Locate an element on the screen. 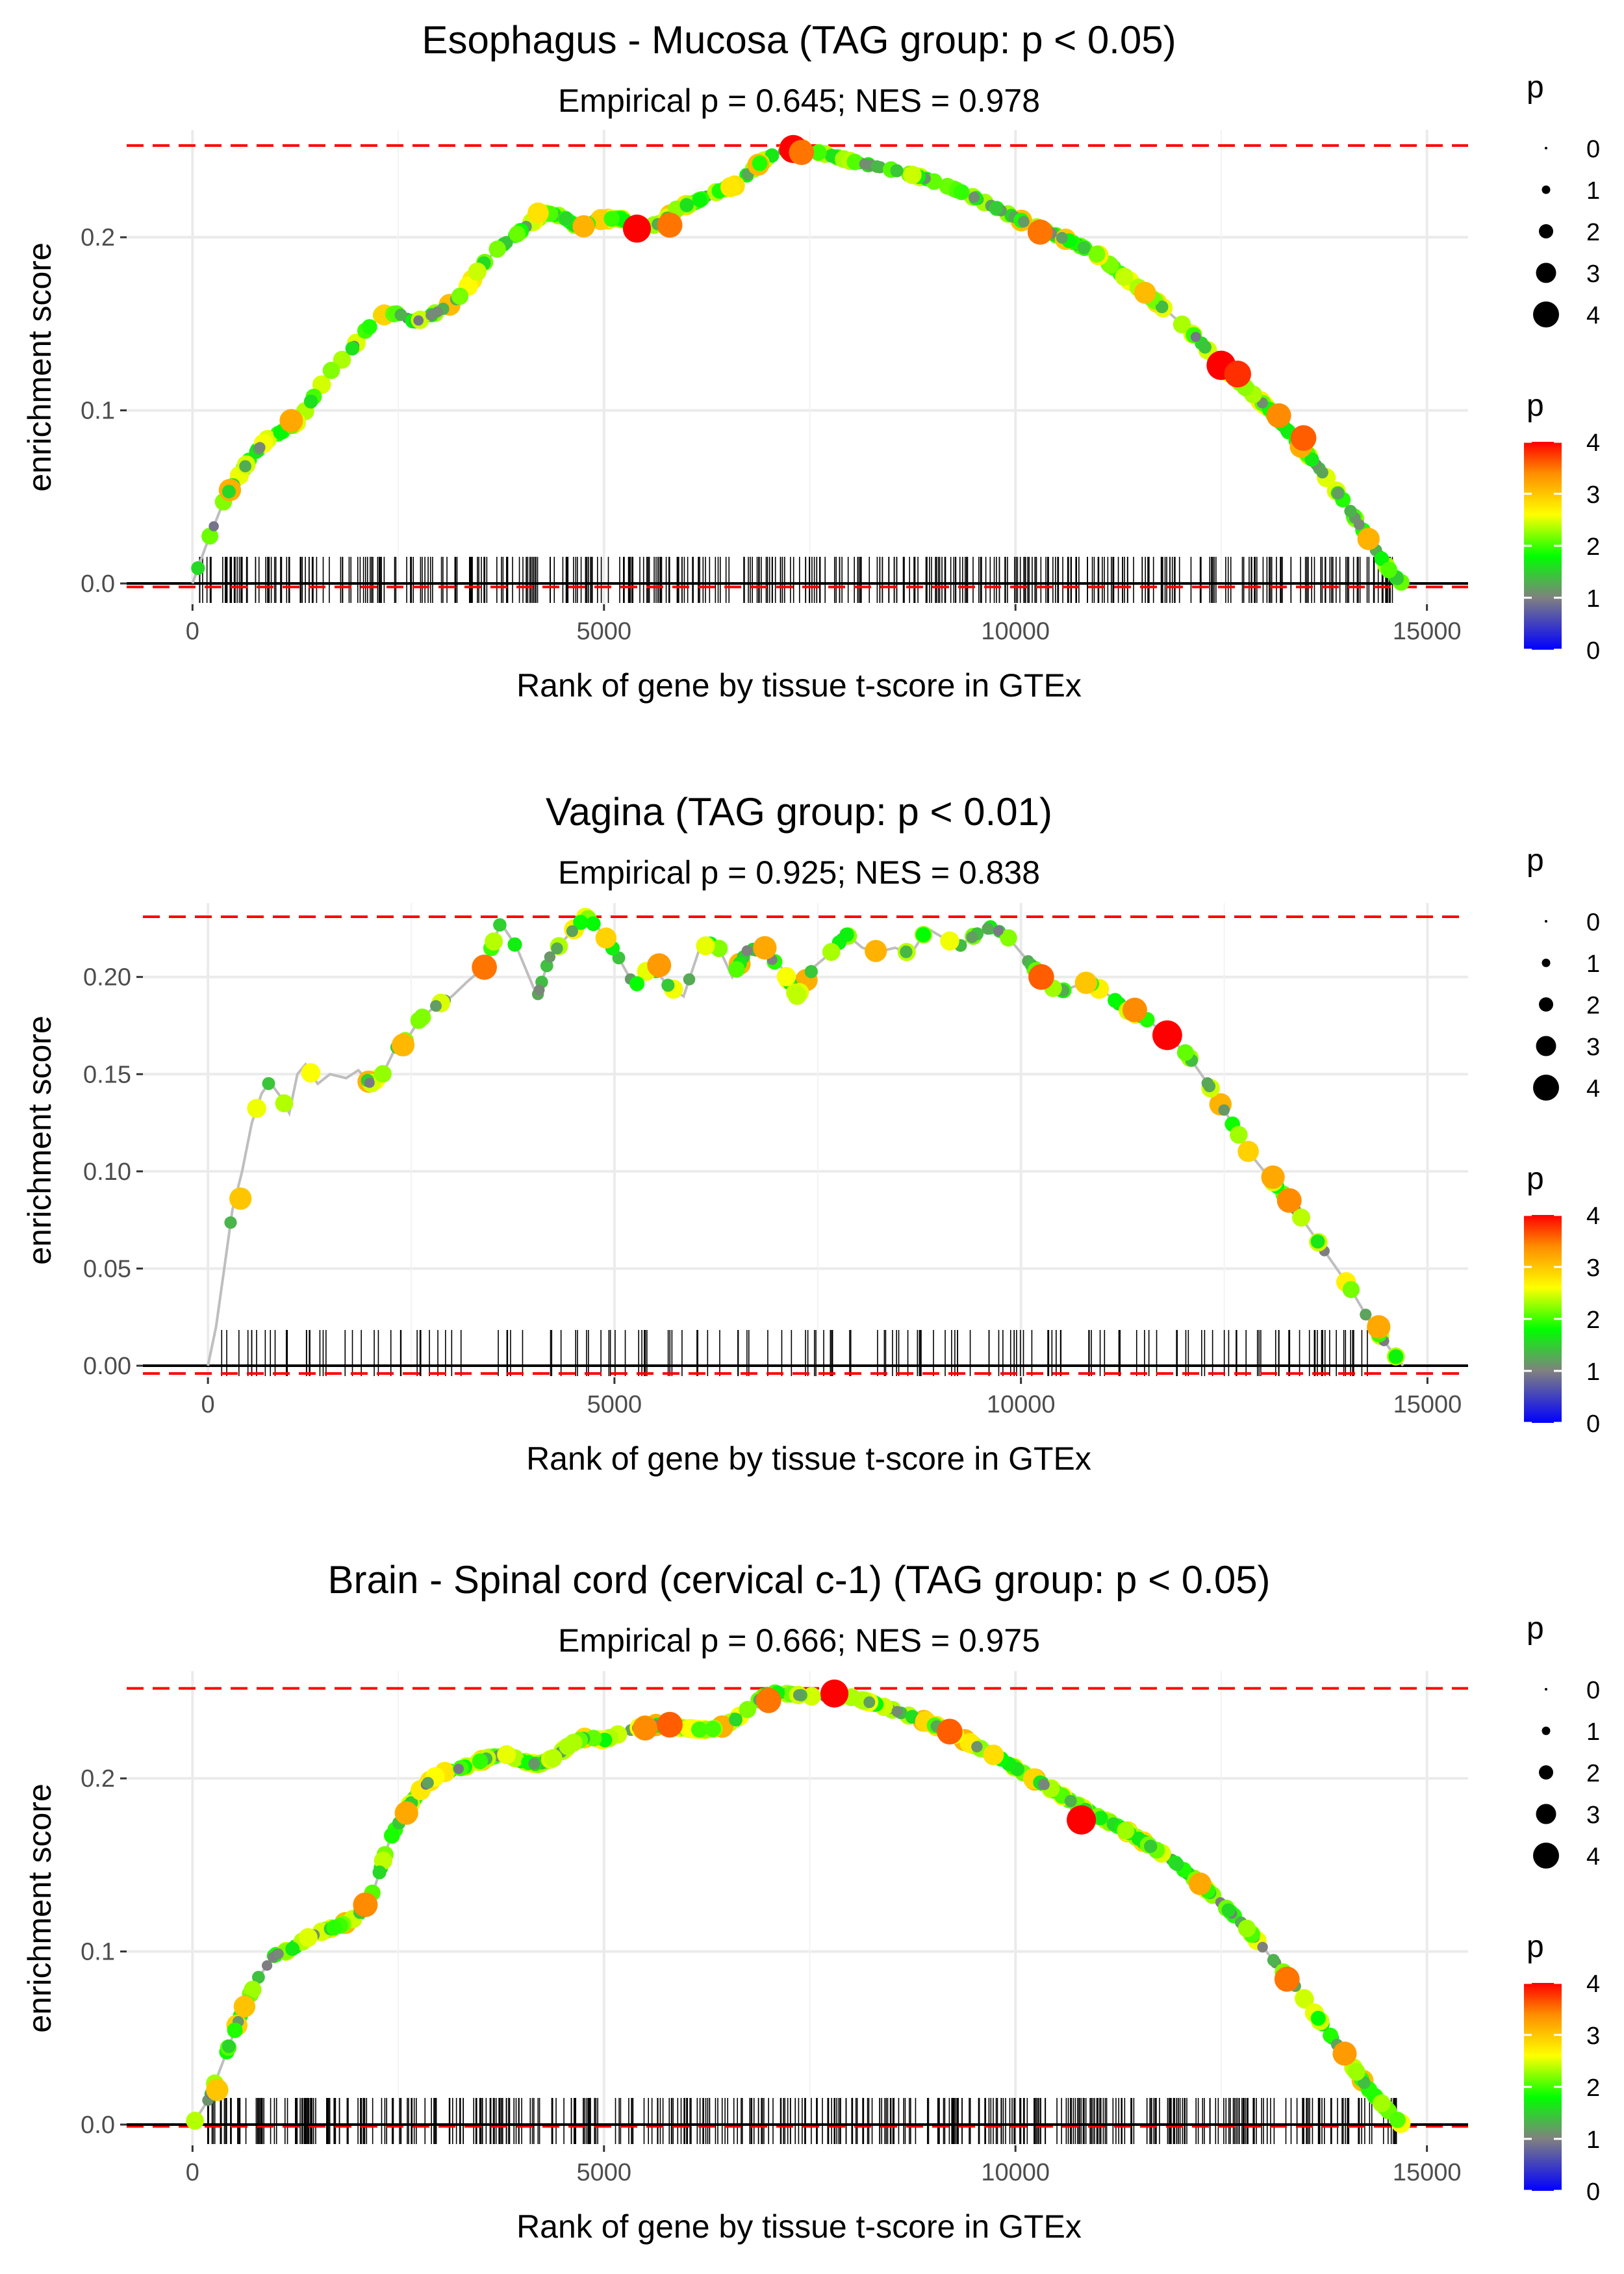 The width and height of the screenshot is (1624, 2274). chart-subtitle: Empirical p = 0.666; NES = 0.975 is located at coordinates (799, 1640).